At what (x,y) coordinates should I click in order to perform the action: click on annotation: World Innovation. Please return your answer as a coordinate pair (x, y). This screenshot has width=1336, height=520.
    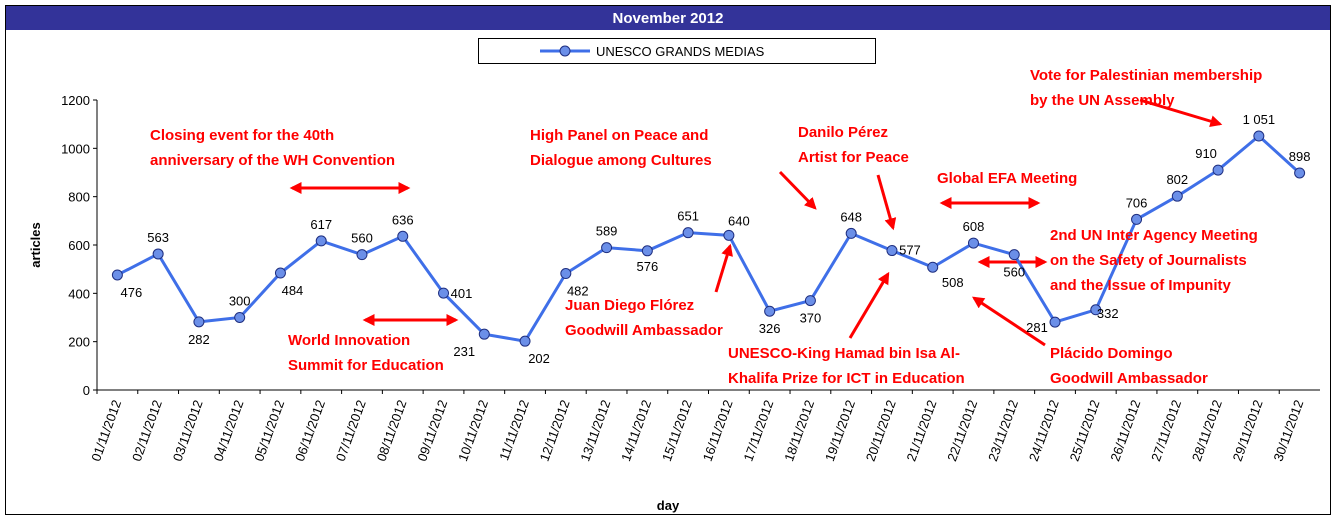
    Looking at the image, I should click on (349, 340).